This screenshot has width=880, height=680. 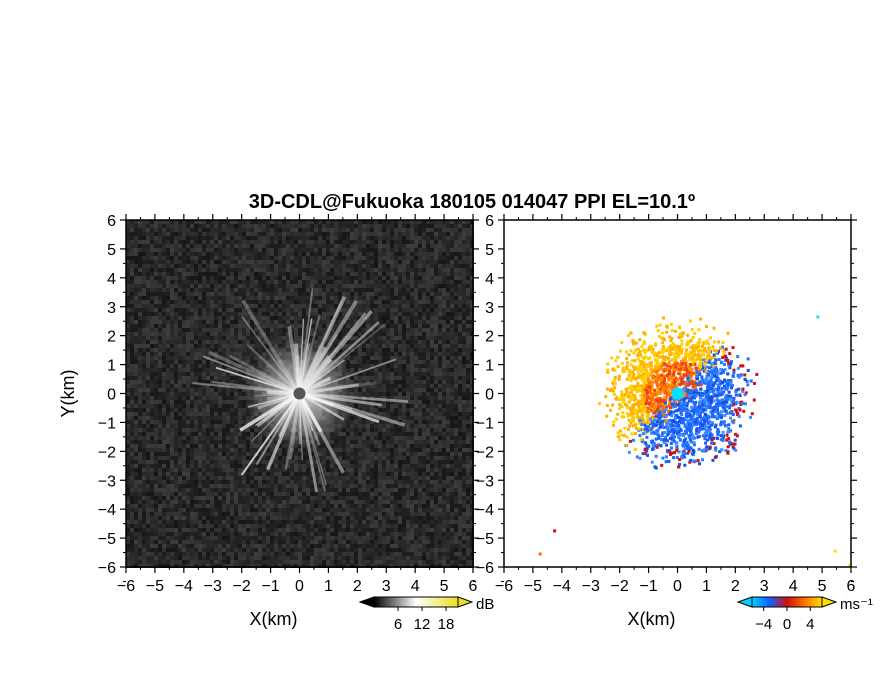 I want to click on colorbar-tick-label: 18, so click(x=446, y=624).